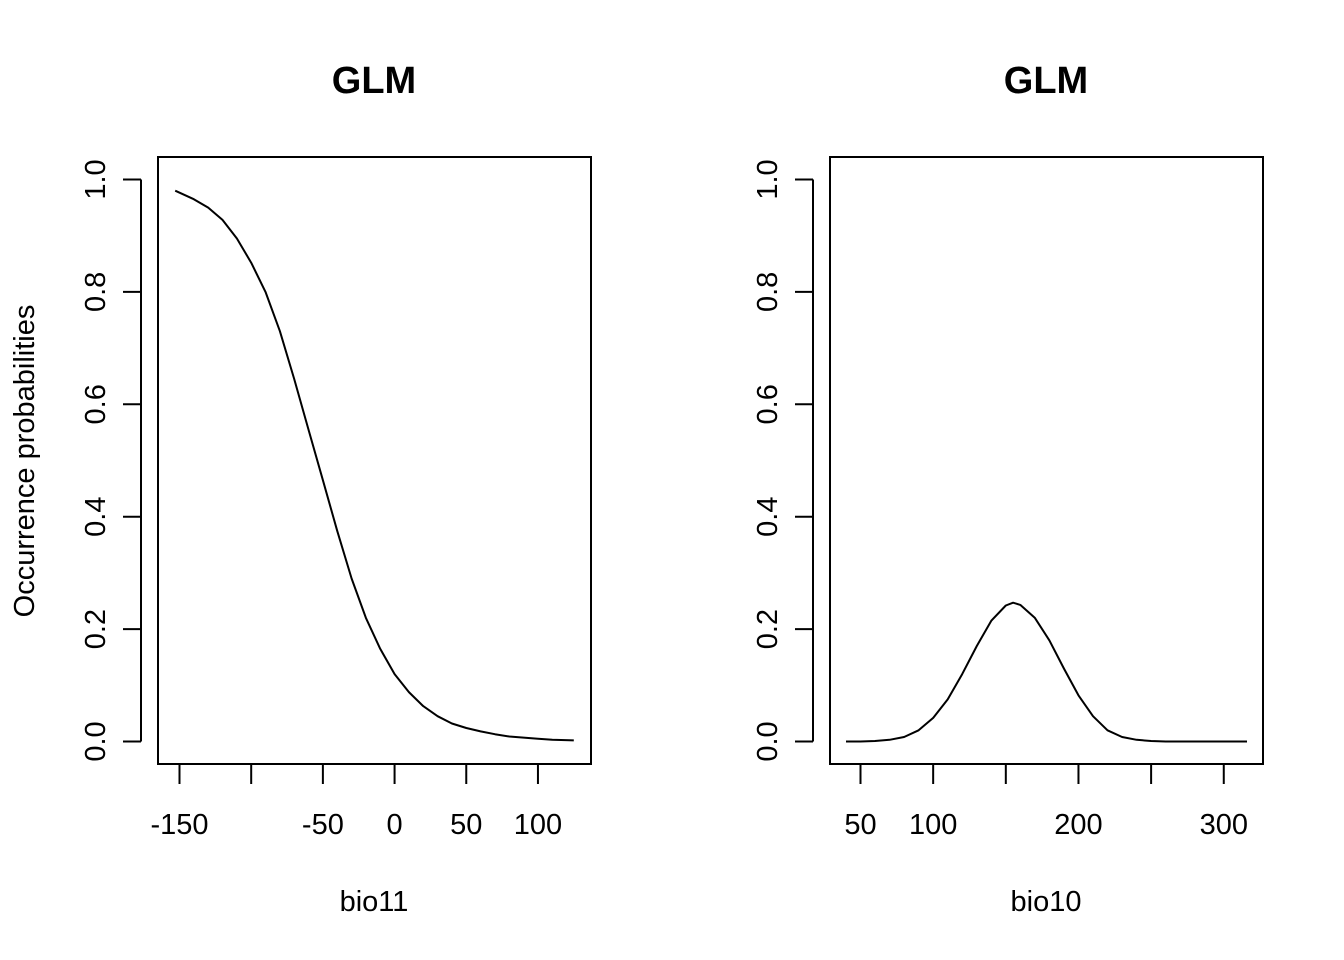  Describe the element at coordinates (1224, 825) in the screenshot. I see `x-tick-label: 300` at that location.